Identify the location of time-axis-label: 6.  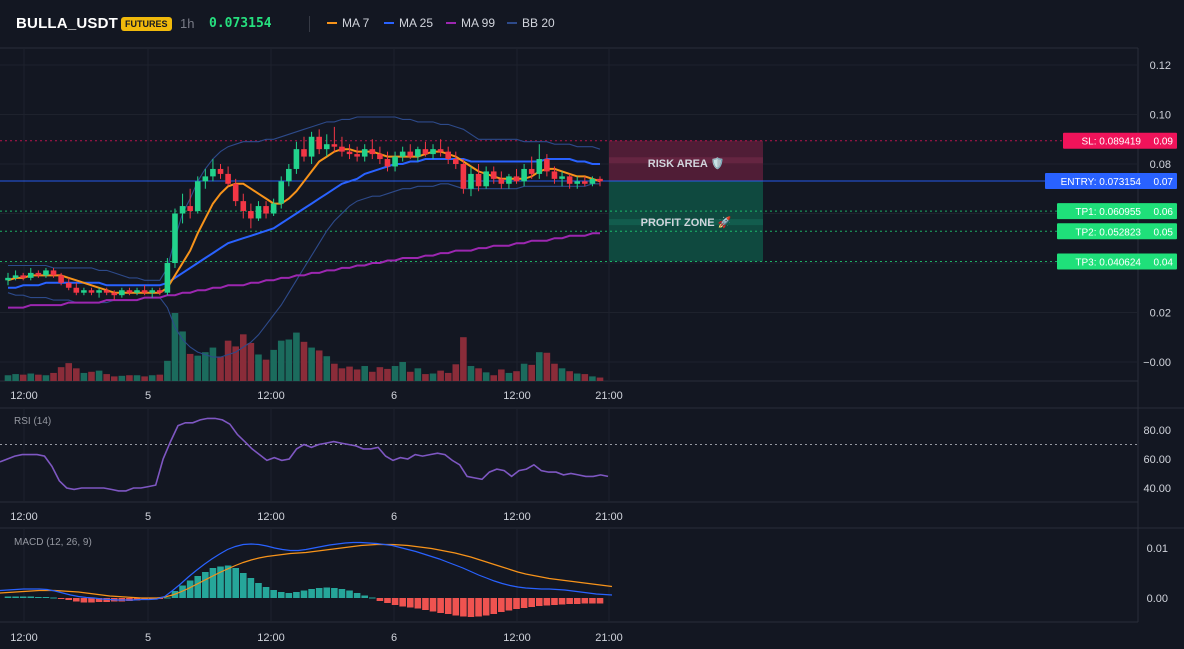
(394, 517).